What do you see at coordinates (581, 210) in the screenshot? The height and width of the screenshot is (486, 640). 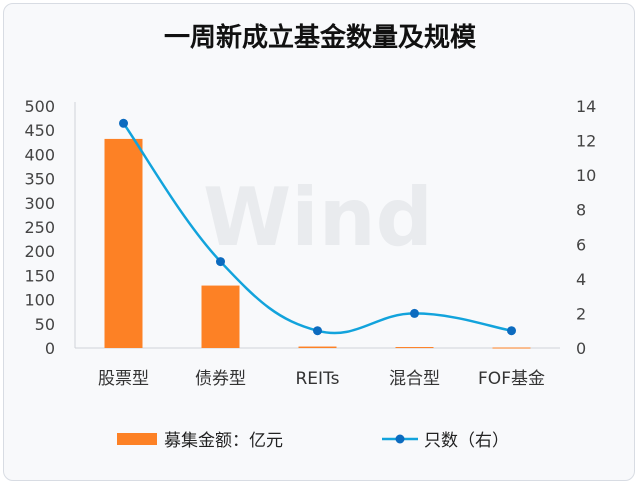 I see `y-right-tick-label: 8` at bounding box center [581, 210].